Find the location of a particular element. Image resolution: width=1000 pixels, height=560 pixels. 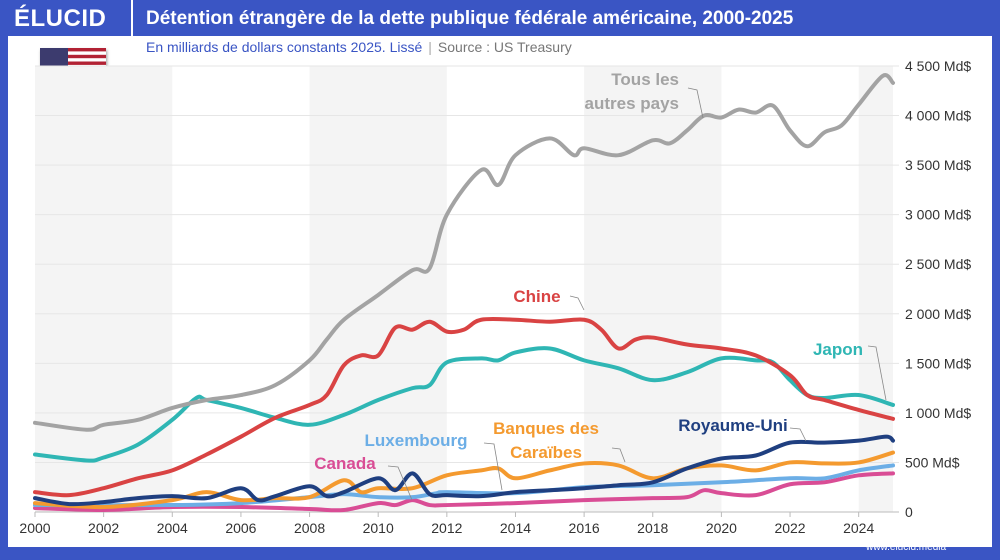

y-tick-label: 500 Md$ is located at coordinates (932, 462).